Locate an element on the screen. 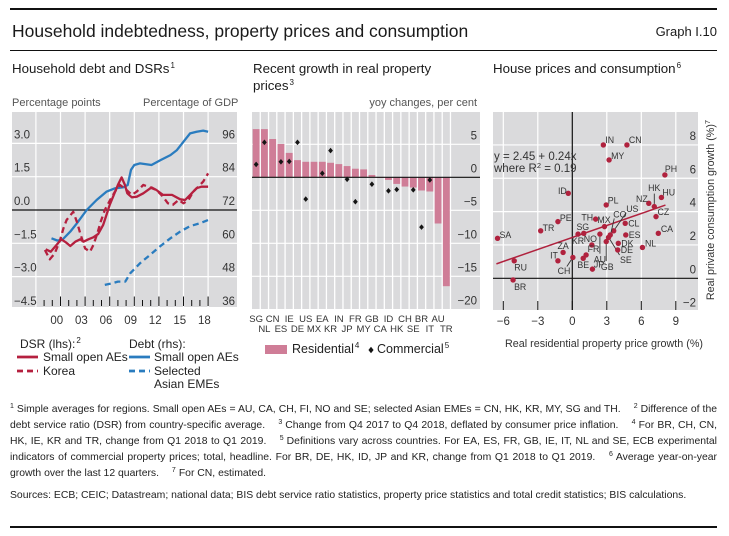 The width and height of the screenshot is (729, 536). bar-axis-unit-label: yoy changes, per cent is located at coordinates (423, 103).